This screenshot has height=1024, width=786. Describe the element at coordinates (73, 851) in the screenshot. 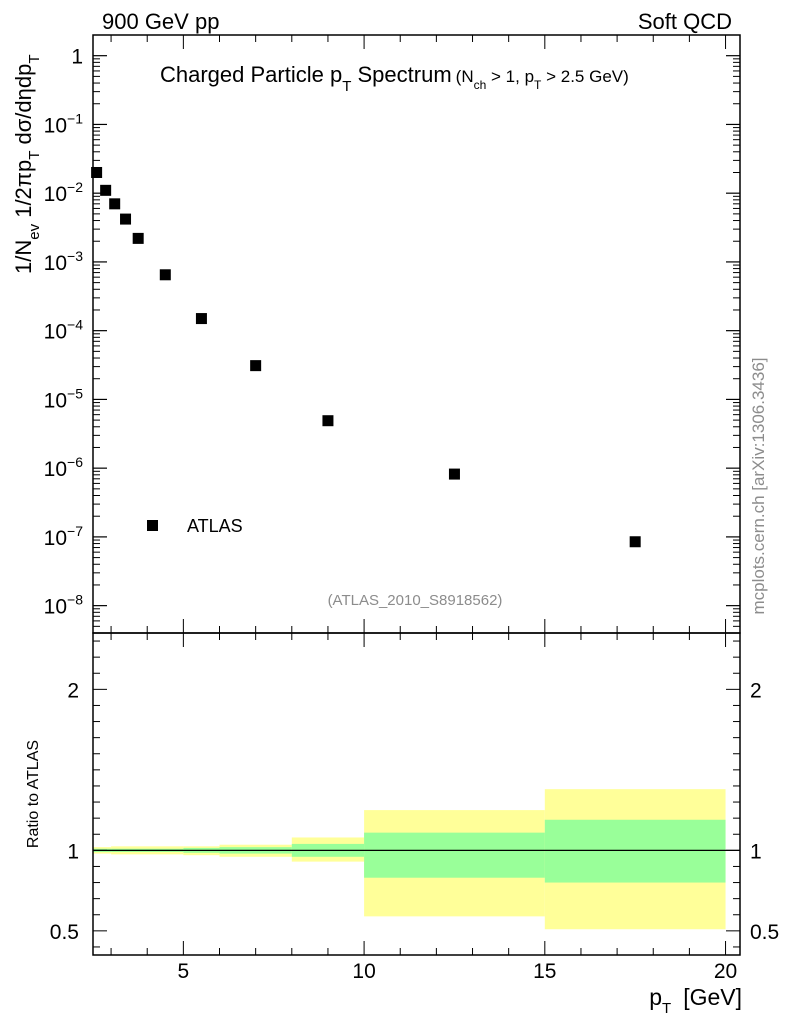

I see `ratio-y-tick-label-left: 1` at that location.